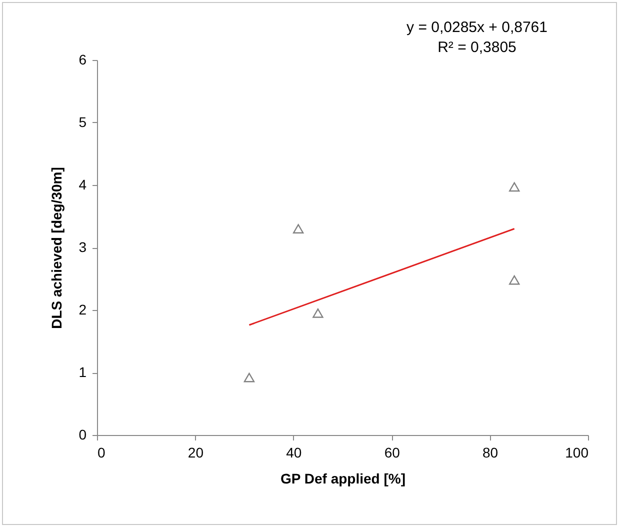  Describe the element at coordinates (196, 452) in the screenshot. I see `x-tick-label: 20` at that location.